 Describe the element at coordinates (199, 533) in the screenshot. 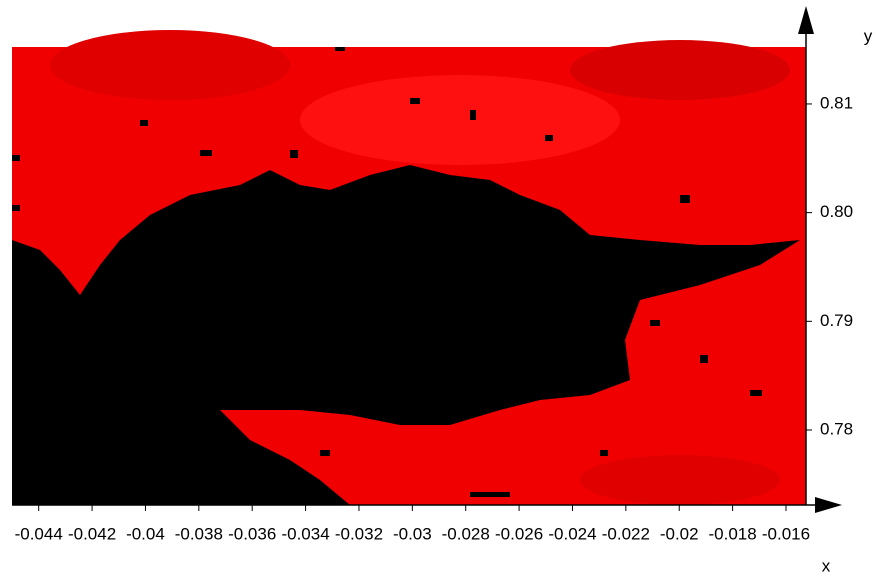

I see `x-tick-label: -0.038` at that location.